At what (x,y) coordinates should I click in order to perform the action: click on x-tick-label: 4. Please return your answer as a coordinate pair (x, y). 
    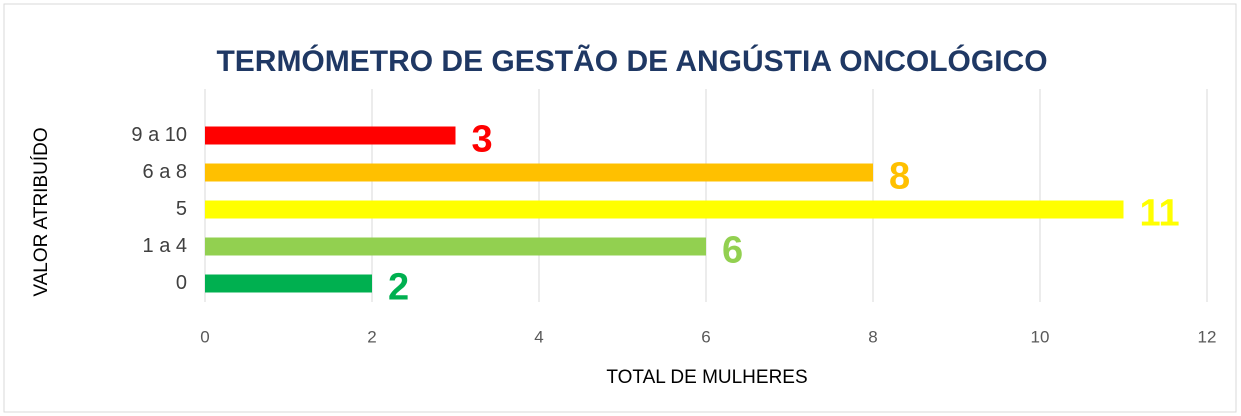
    Looking at the image, I should click on (538, 336).